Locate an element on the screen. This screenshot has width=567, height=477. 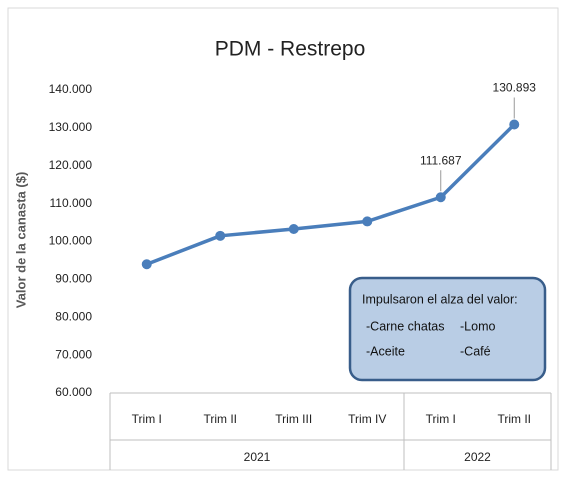
y-tick-label: 120.000 is located at coordinates (71, 165).